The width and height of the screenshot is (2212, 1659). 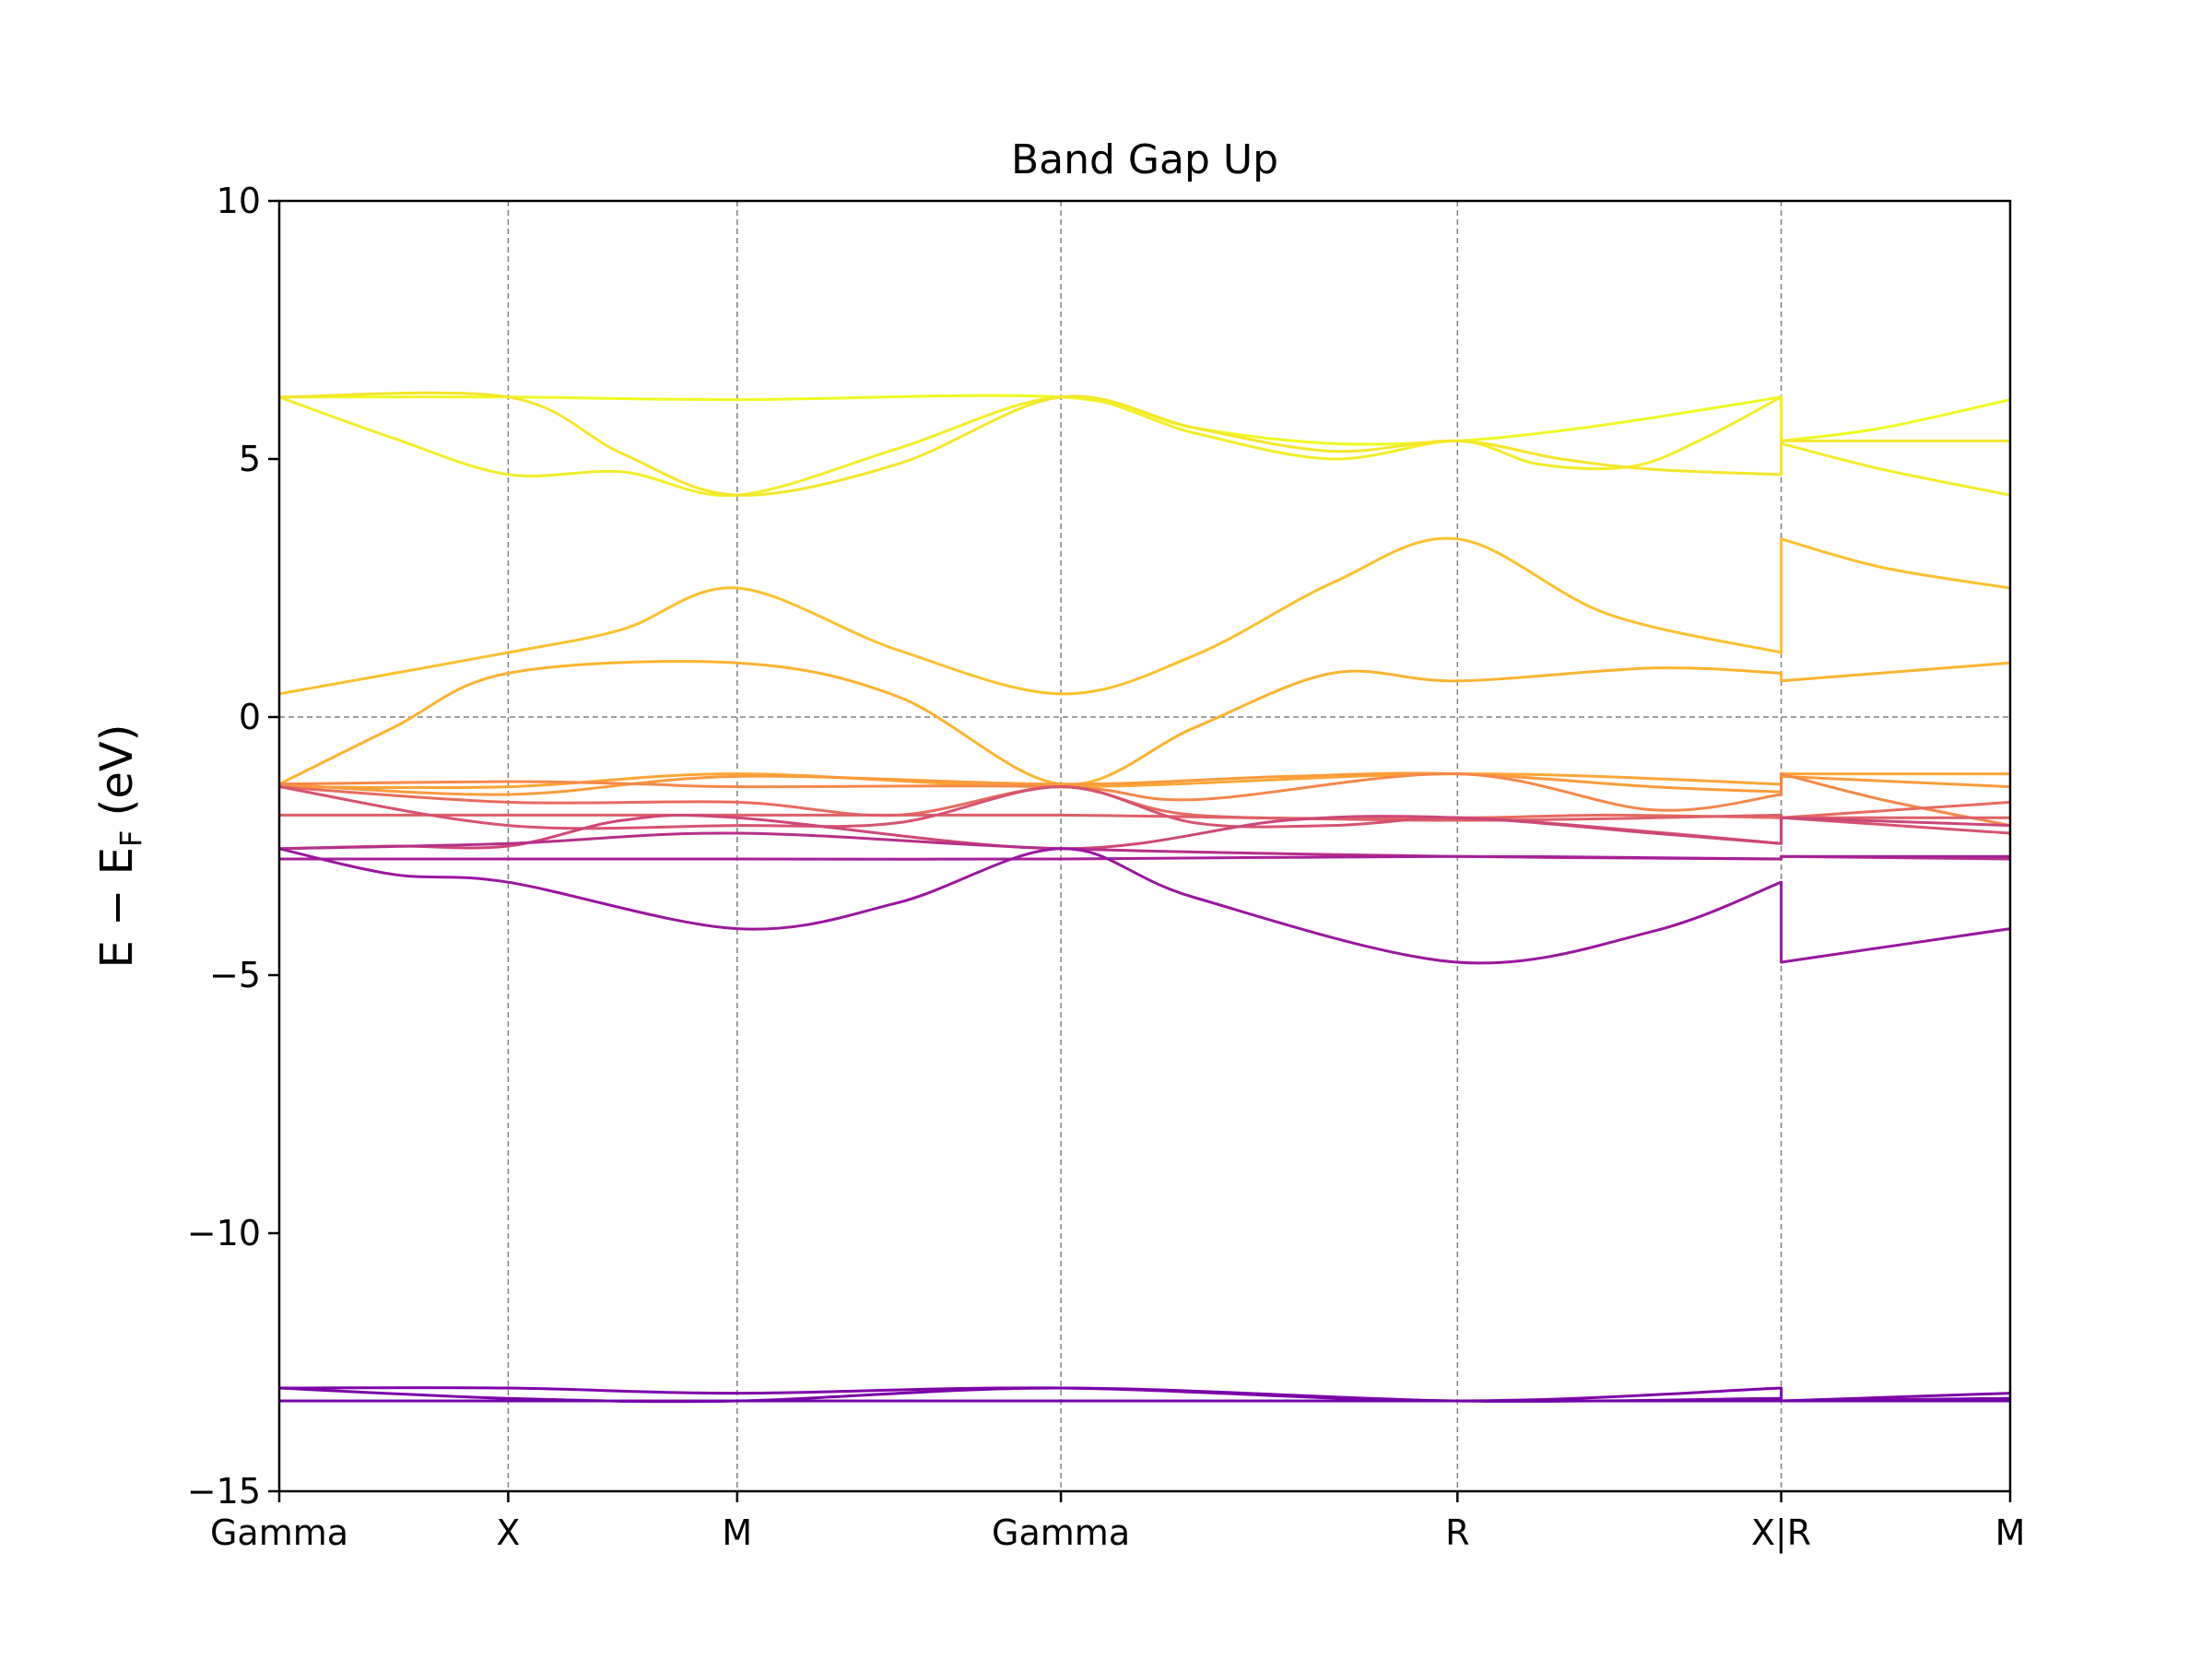 What do you see at coordinates (250, 717) in the screenshot?
I see `y-tick-label-2: 0` at bounding box center [250, 717].